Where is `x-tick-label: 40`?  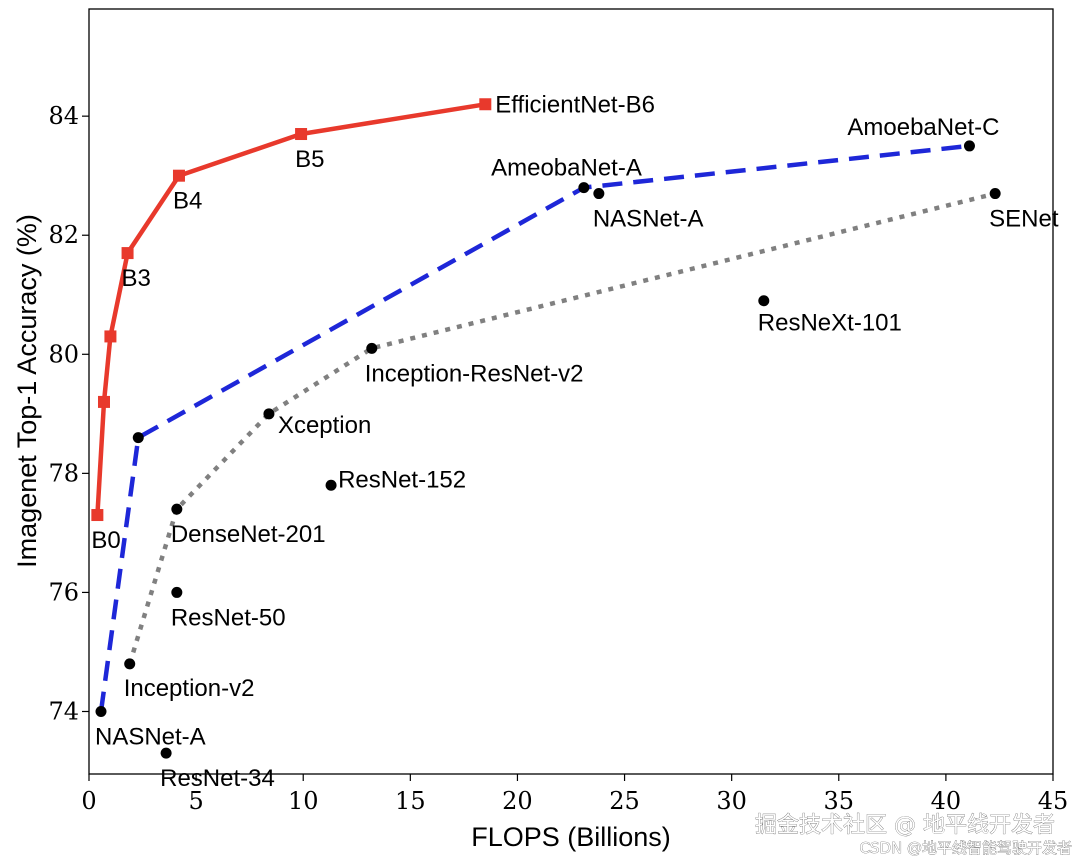 x-tick-label: 40 is located at coordinates (946, 801).